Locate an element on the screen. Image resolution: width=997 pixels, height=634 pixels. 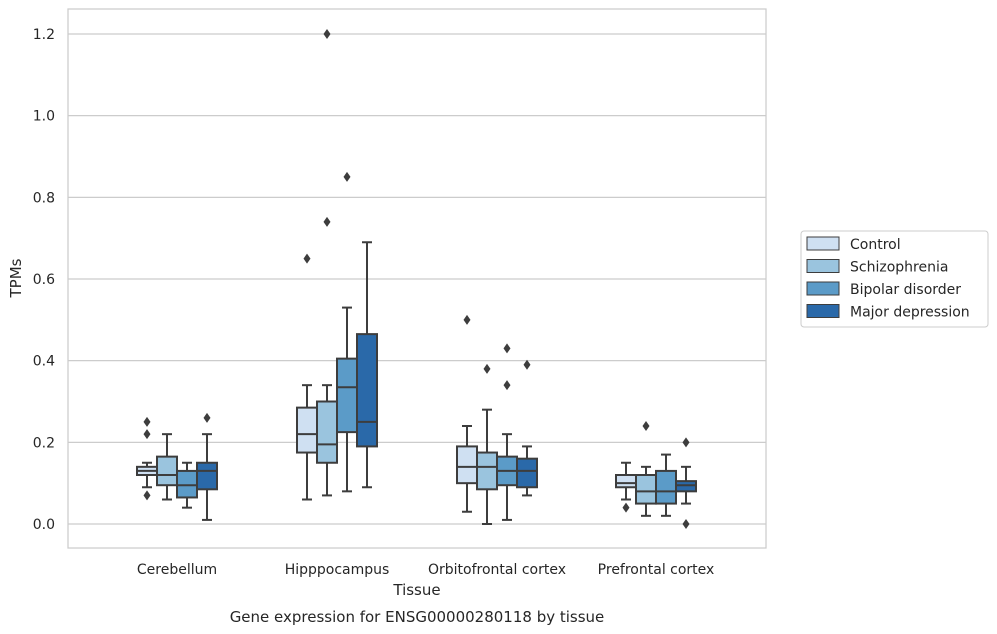
y-axis-label: TPMs is located at coordinates (16, 278).